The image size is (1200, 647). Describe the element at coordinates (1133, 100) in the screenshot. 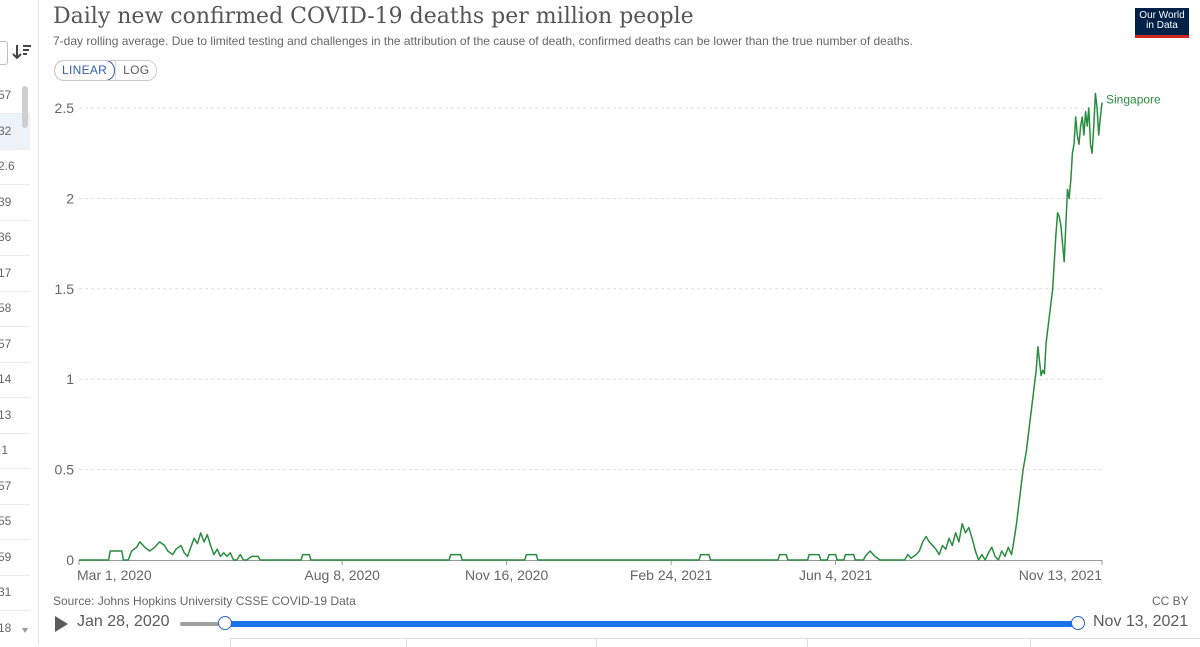

I see `series-label: Singapore` at that location.